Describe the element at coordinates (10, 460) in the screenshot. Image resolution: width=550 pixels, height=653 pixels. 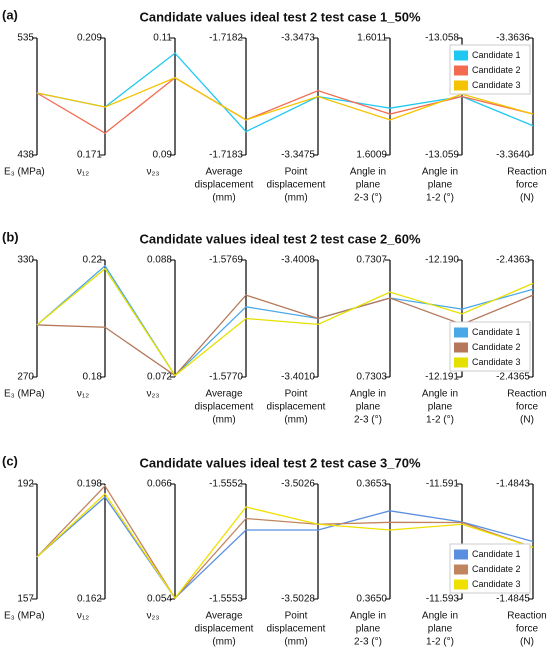
I see `panel-label: (c)` at that location.